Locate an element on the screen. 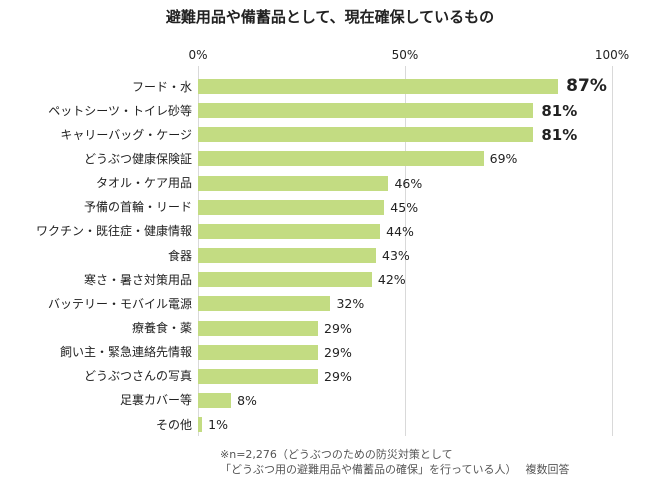 The height and width of the screenshot is (486, 660). data-label: 69% is located at coordinates (503, 159).